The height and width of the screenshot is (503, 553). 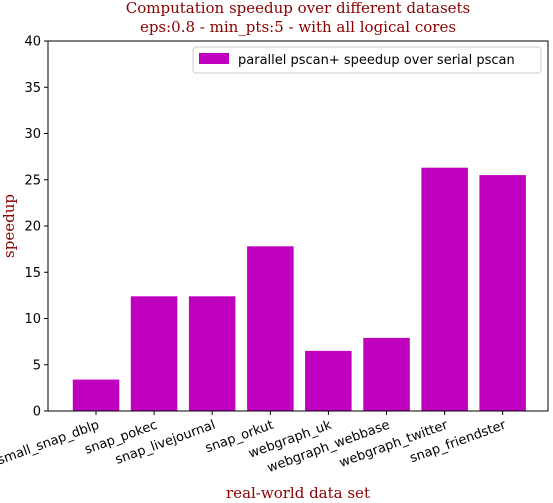 What do you see at coordinates (502, 293) in the screenshot?
I see `bar-snap-friendster` at bounding box center [502, 293].